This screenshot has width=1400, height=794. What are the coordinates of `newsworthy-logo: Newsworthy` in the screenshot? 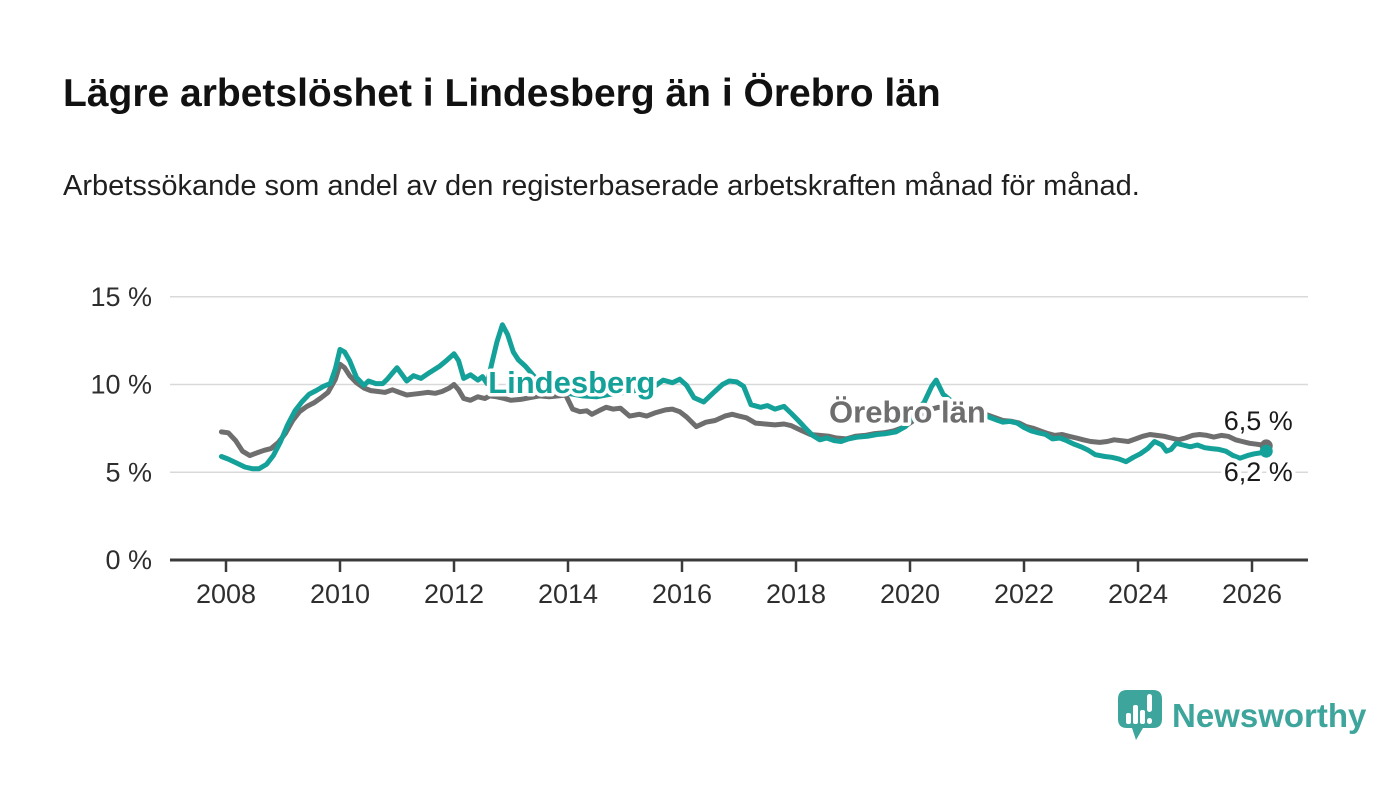 It's located at (1242, 715).